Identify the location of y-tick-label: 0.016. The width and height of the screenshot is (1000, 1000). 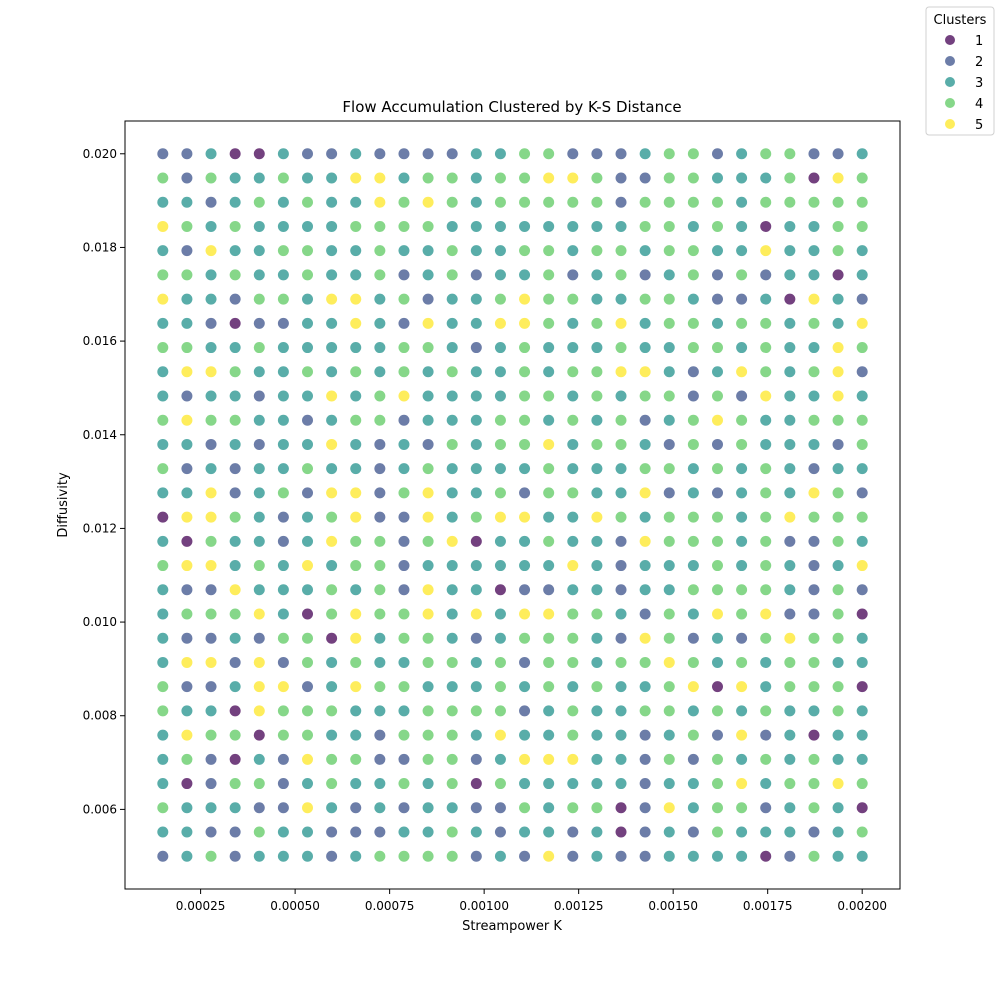
(100, 341).